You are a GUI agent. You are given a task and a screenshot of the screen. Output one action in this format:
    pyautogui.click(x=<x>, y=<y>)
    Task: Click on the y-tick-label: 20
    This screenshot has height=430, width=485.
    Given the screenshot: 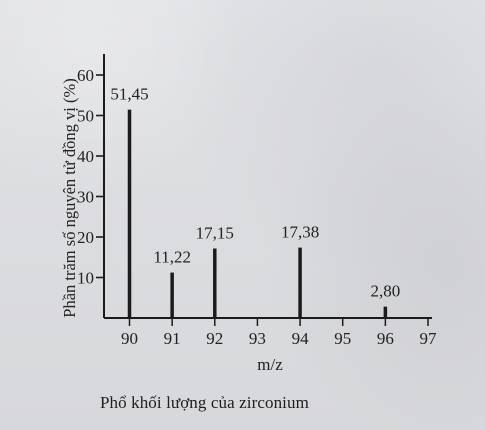 What is the action you would take?
    pyautogui.click(x=85, y=237)
    